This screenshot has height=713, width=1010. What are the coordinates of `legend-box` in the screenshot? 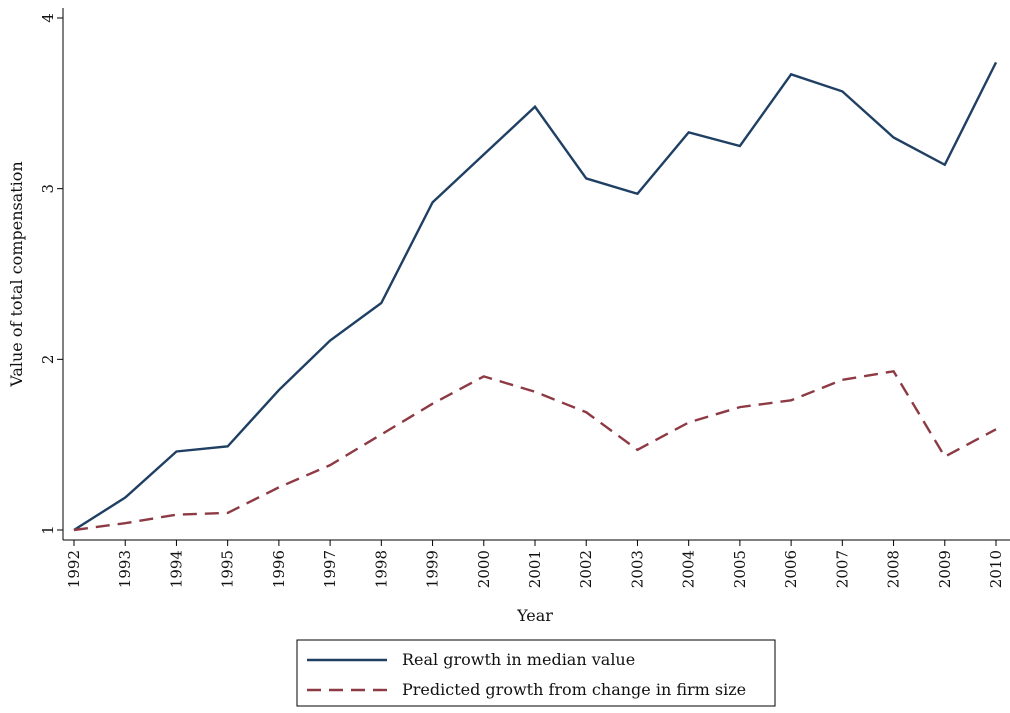 It's located at (536, 673).